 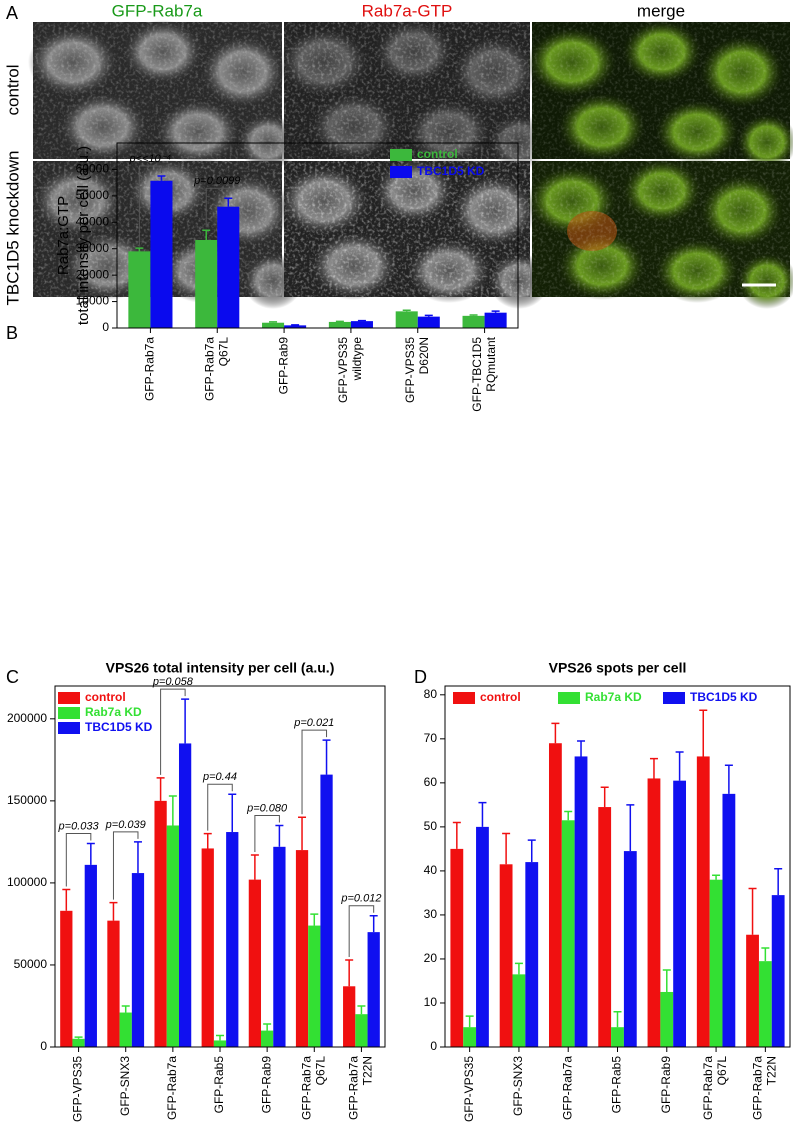 I want to click on chart-title: VPS26 total intensity per cell (a.u.), so click(x=220, y=668).